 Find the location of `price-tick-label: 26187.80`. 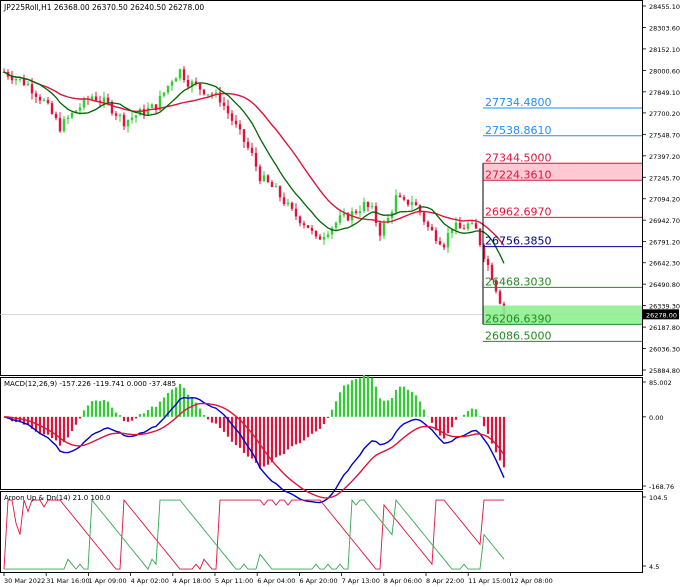

price-tick-label: 26187.80 is located at coordinates (664, 328).